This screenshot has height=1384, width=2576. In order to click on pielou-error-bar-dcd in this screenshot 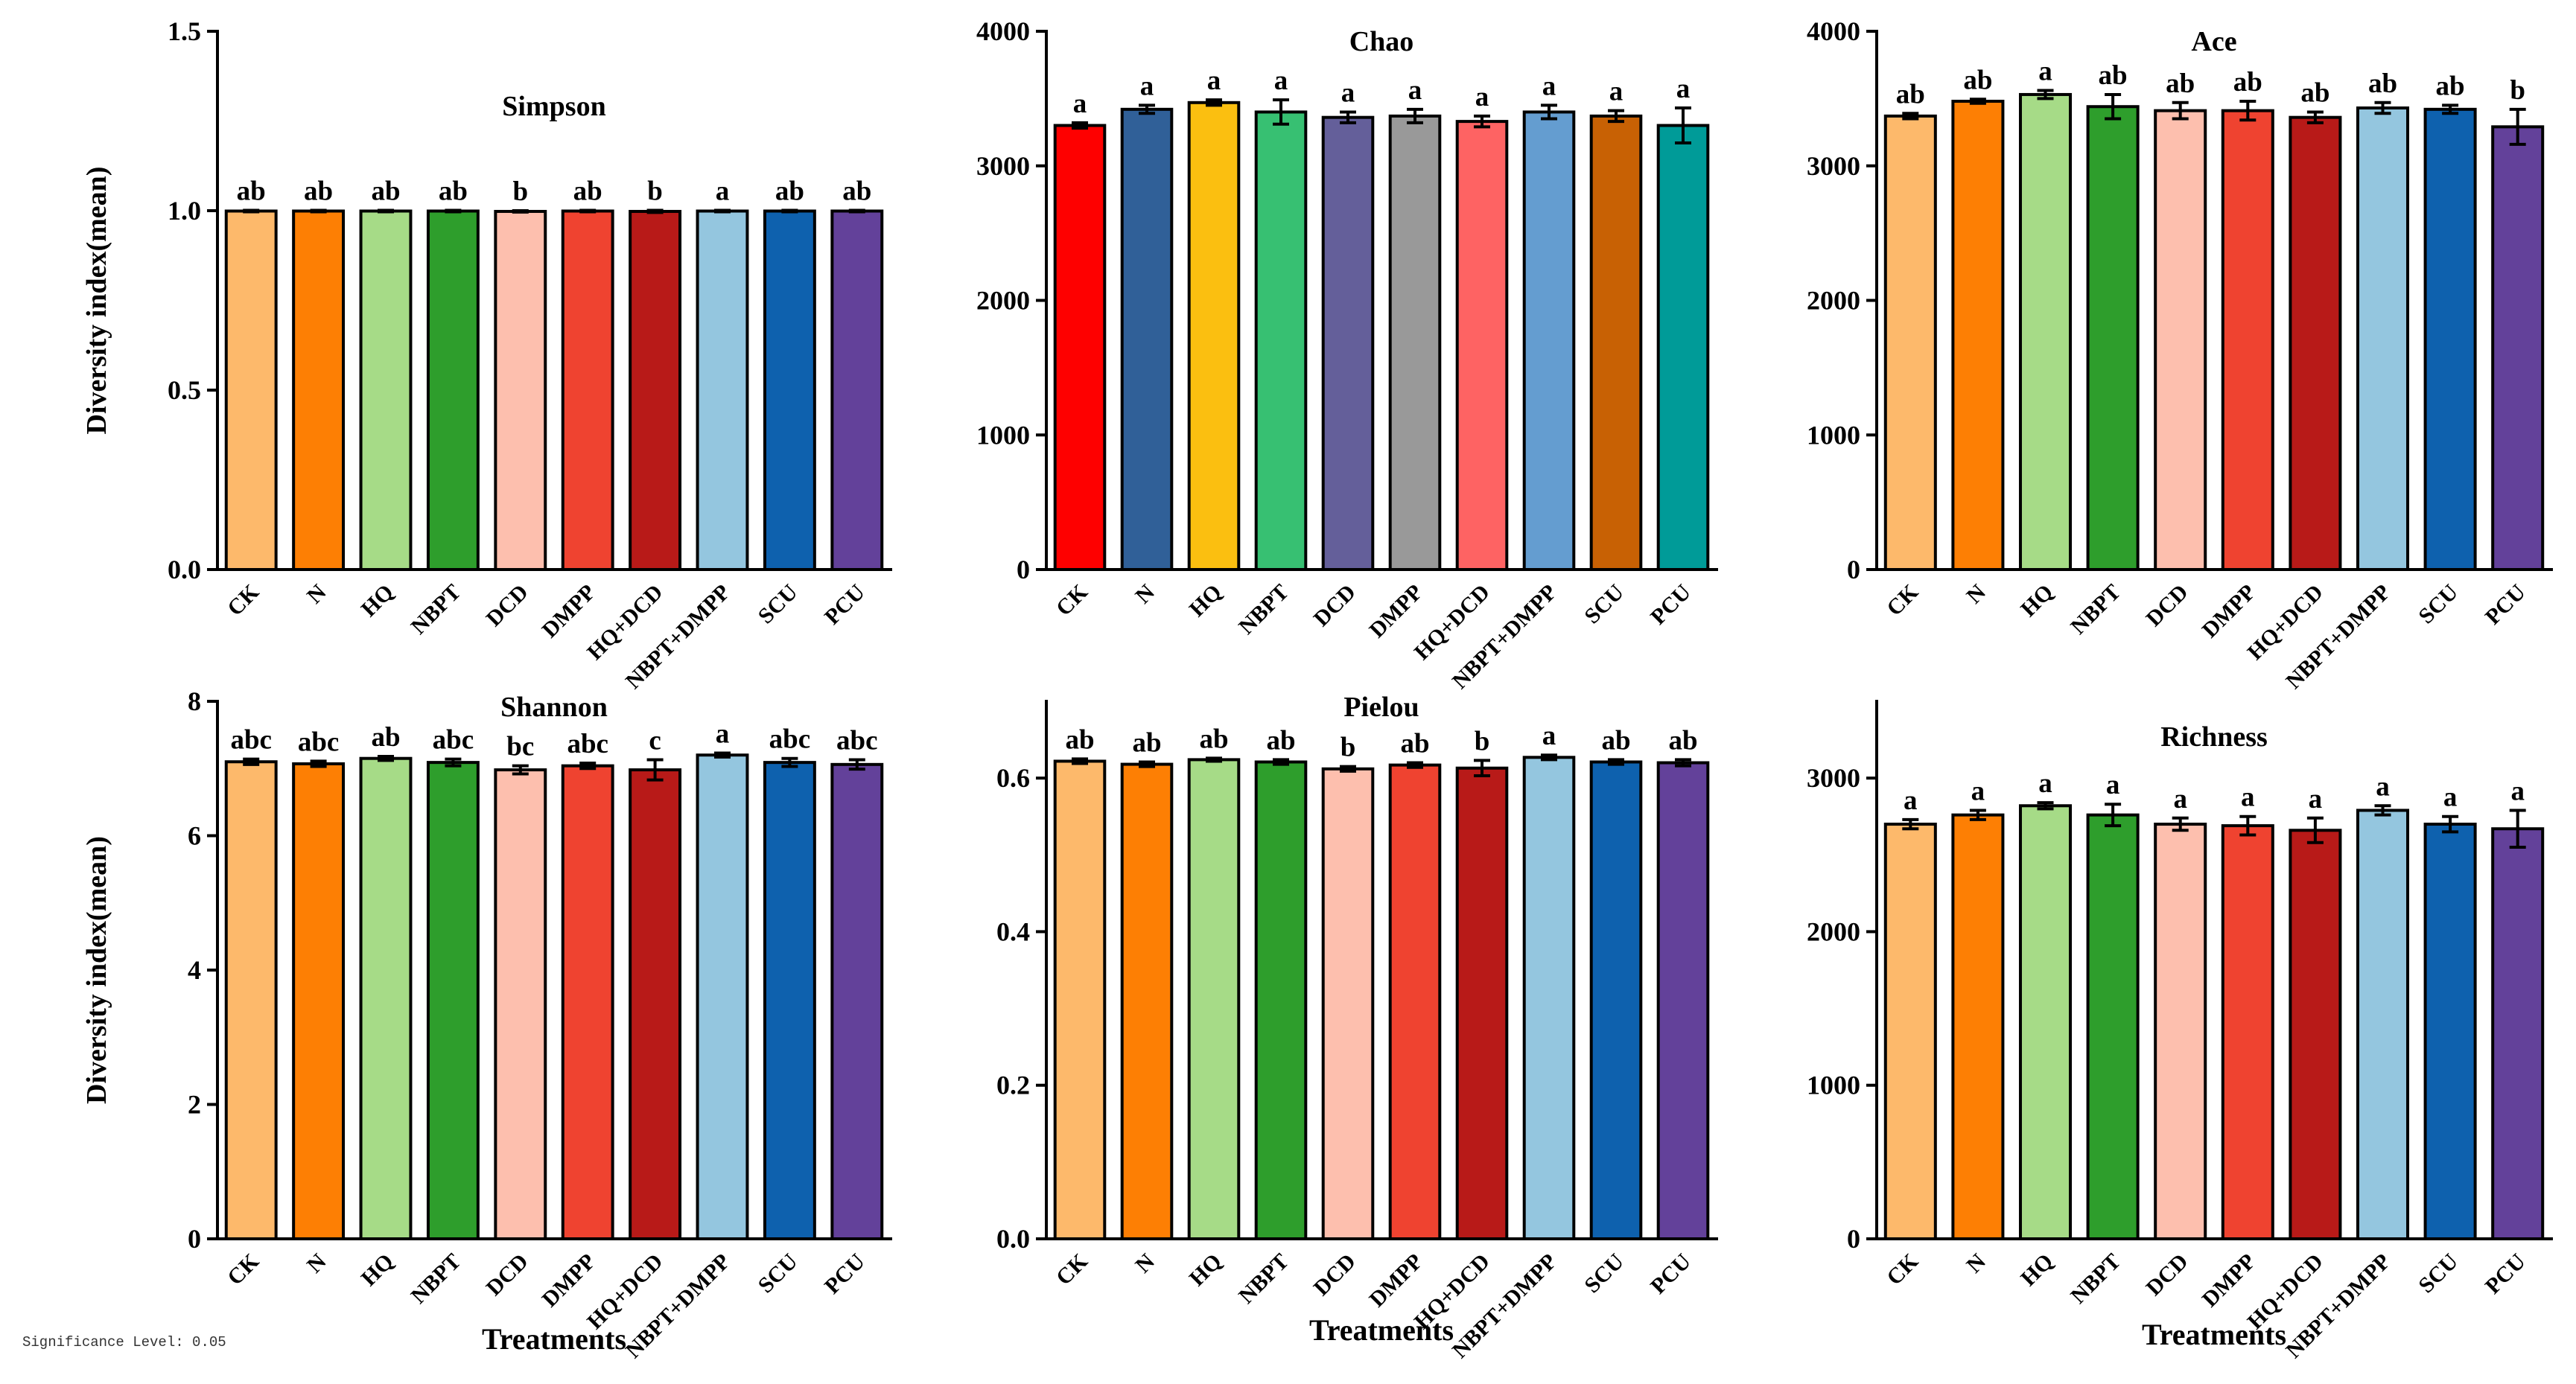, I will do `click(1348, 769)`.